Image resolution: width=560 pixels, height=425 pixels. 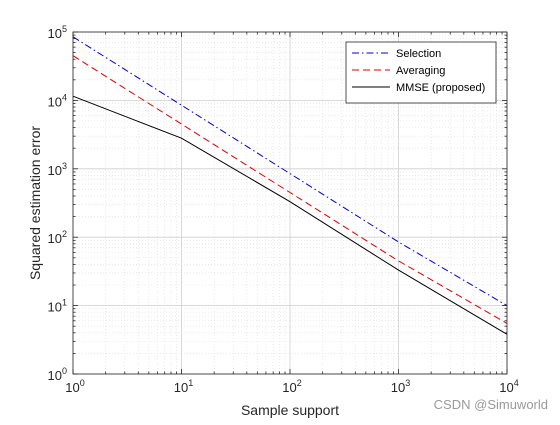 What do you see at coordinates (57, 169) in the screenshot?
I see `y-tick-label: 10³` at bounding box center [57, 169].